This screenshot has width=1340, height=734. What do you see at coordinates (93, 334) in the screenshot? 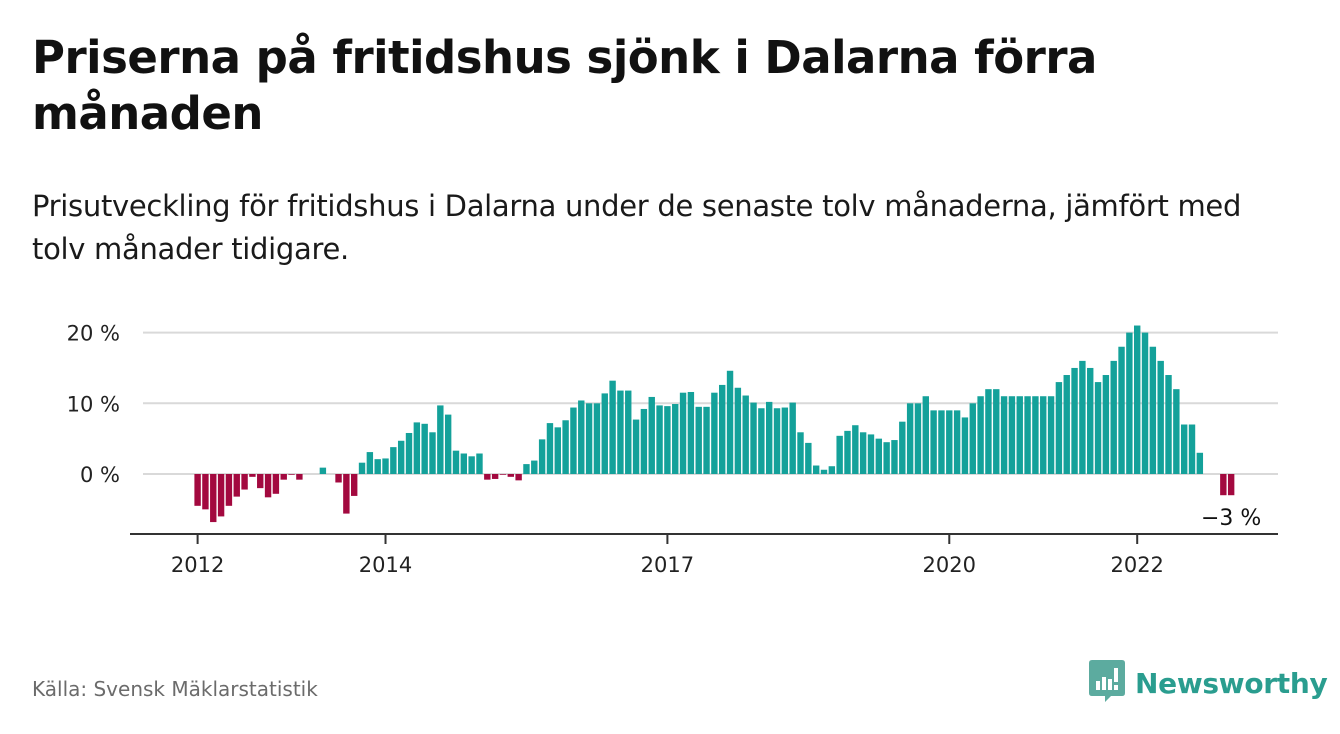
I see `y-tick-label: 20 %` at bounding box center [93, 334].